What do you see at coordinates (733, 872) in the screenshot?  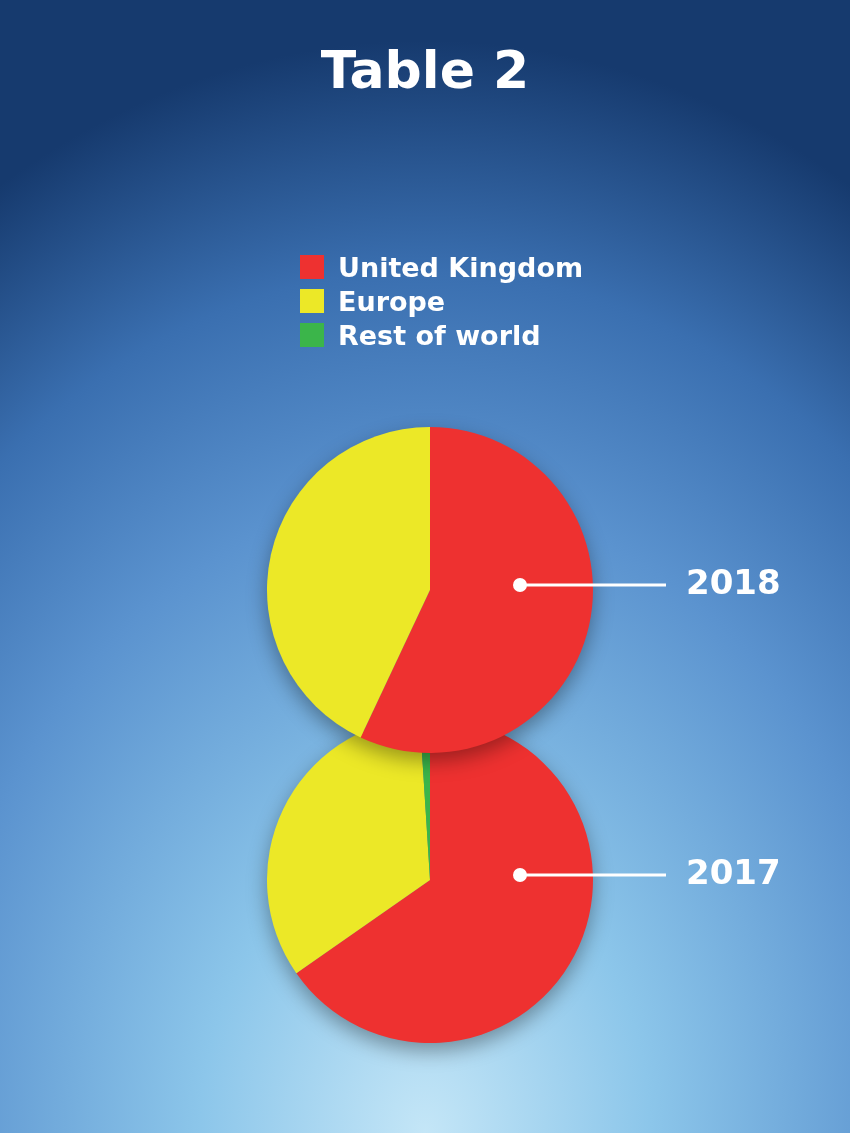 I see `slice-label: 2017` at bounding box center [733, 872].